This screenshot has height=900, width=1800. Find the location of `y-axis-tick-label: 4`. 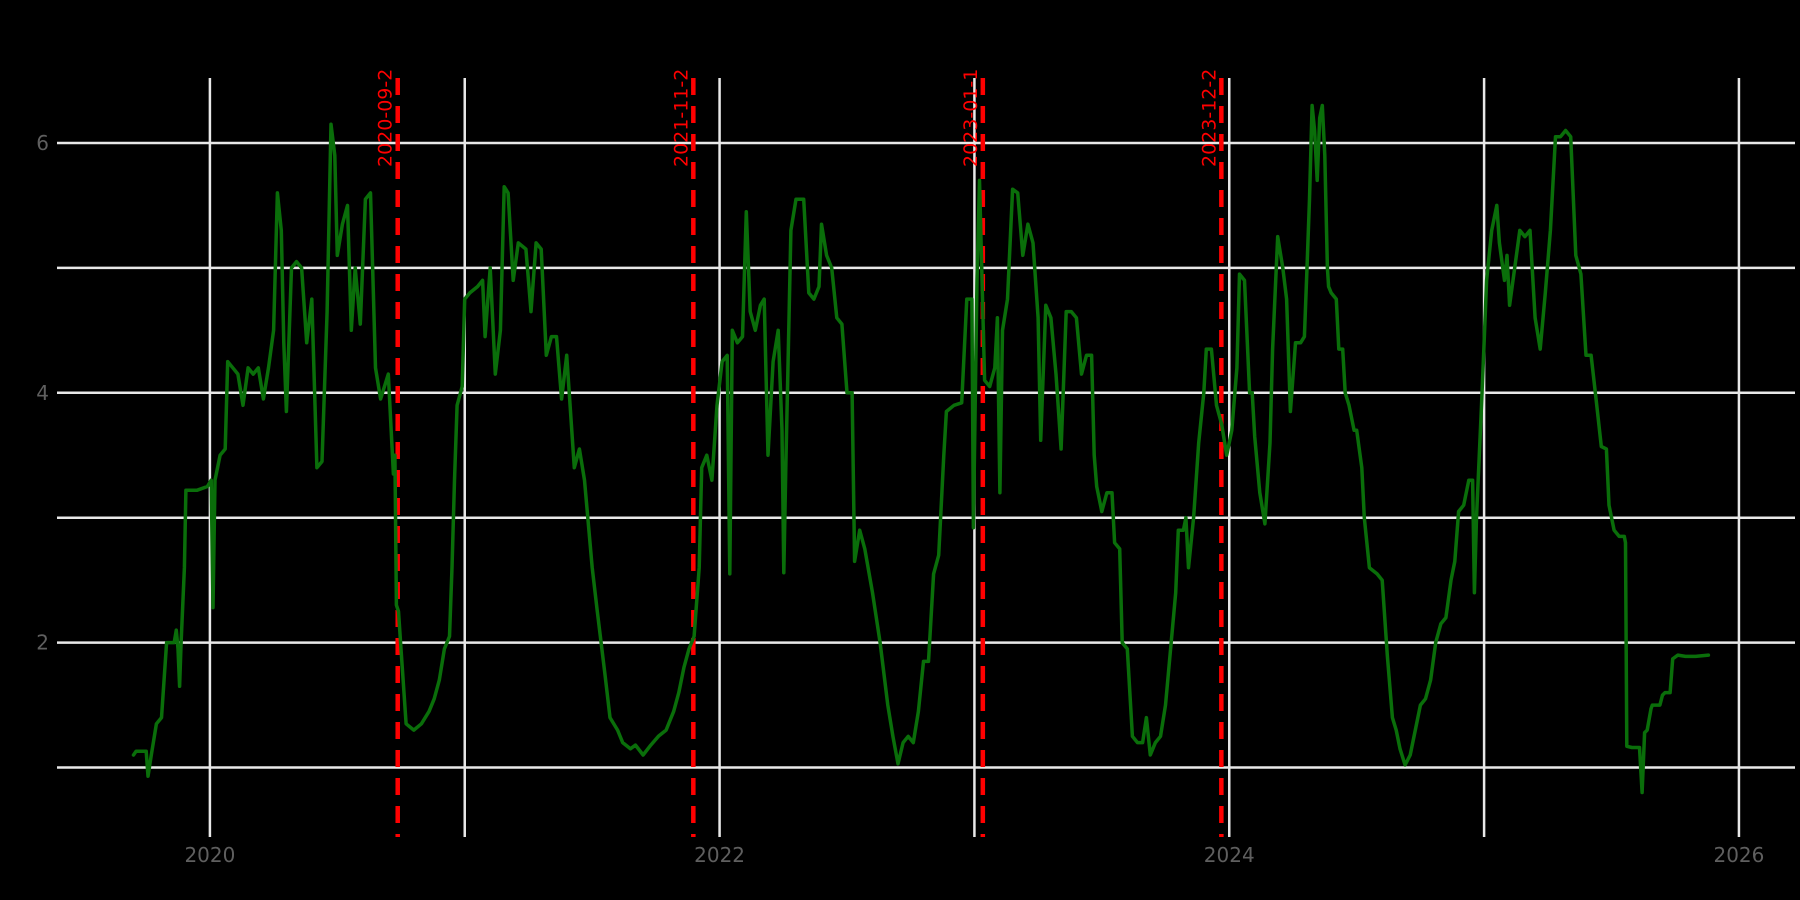

y-axis-tick-label: 4 is located at coordinates (42, 393).